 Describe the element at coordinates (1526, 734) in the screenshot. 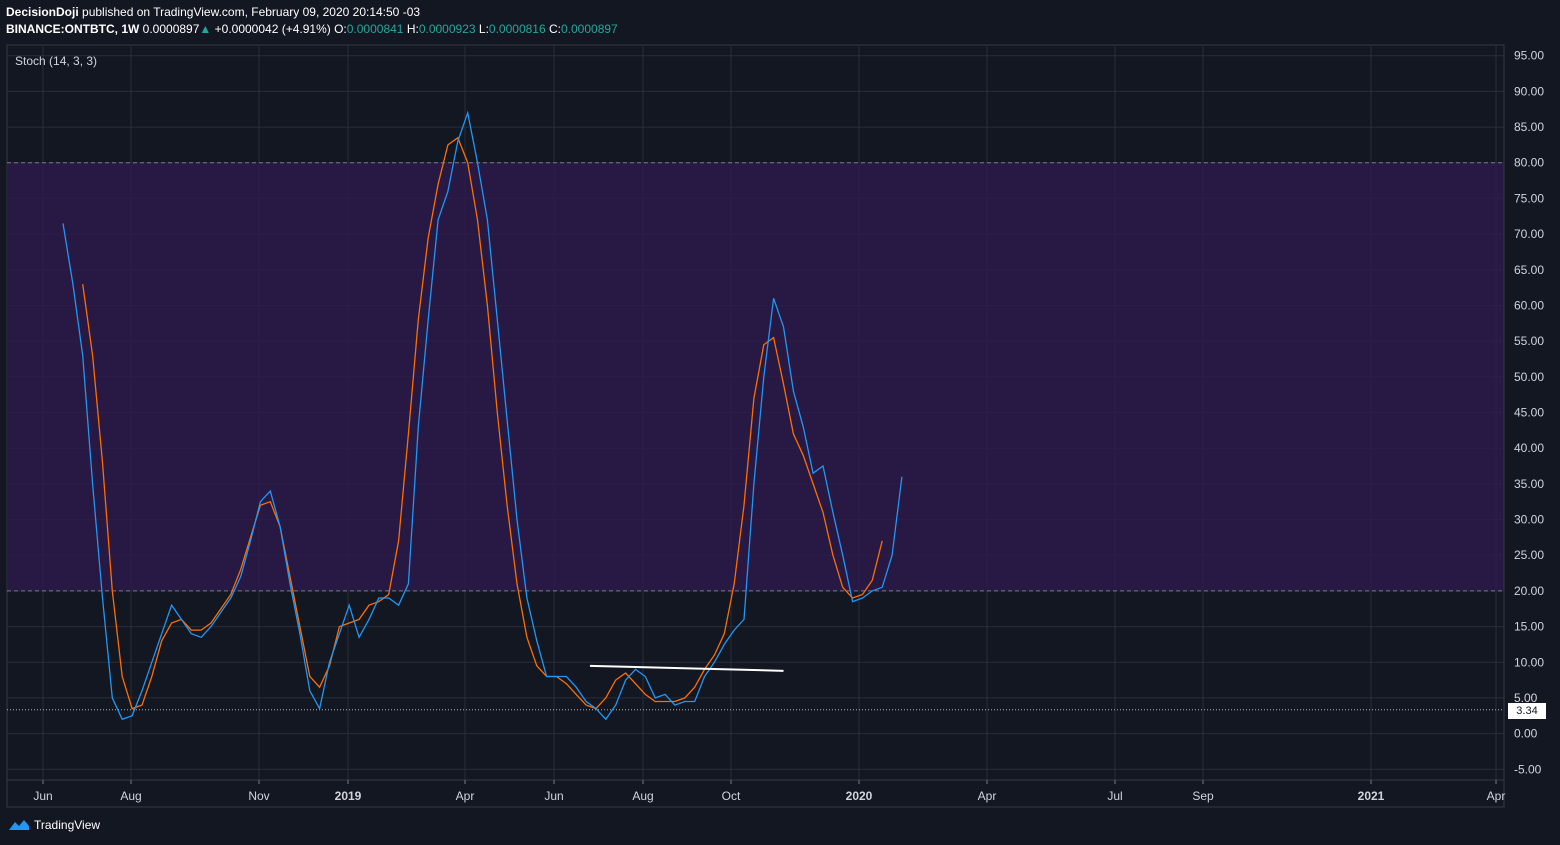

I see `y-tick-label: 0.00` at that location.